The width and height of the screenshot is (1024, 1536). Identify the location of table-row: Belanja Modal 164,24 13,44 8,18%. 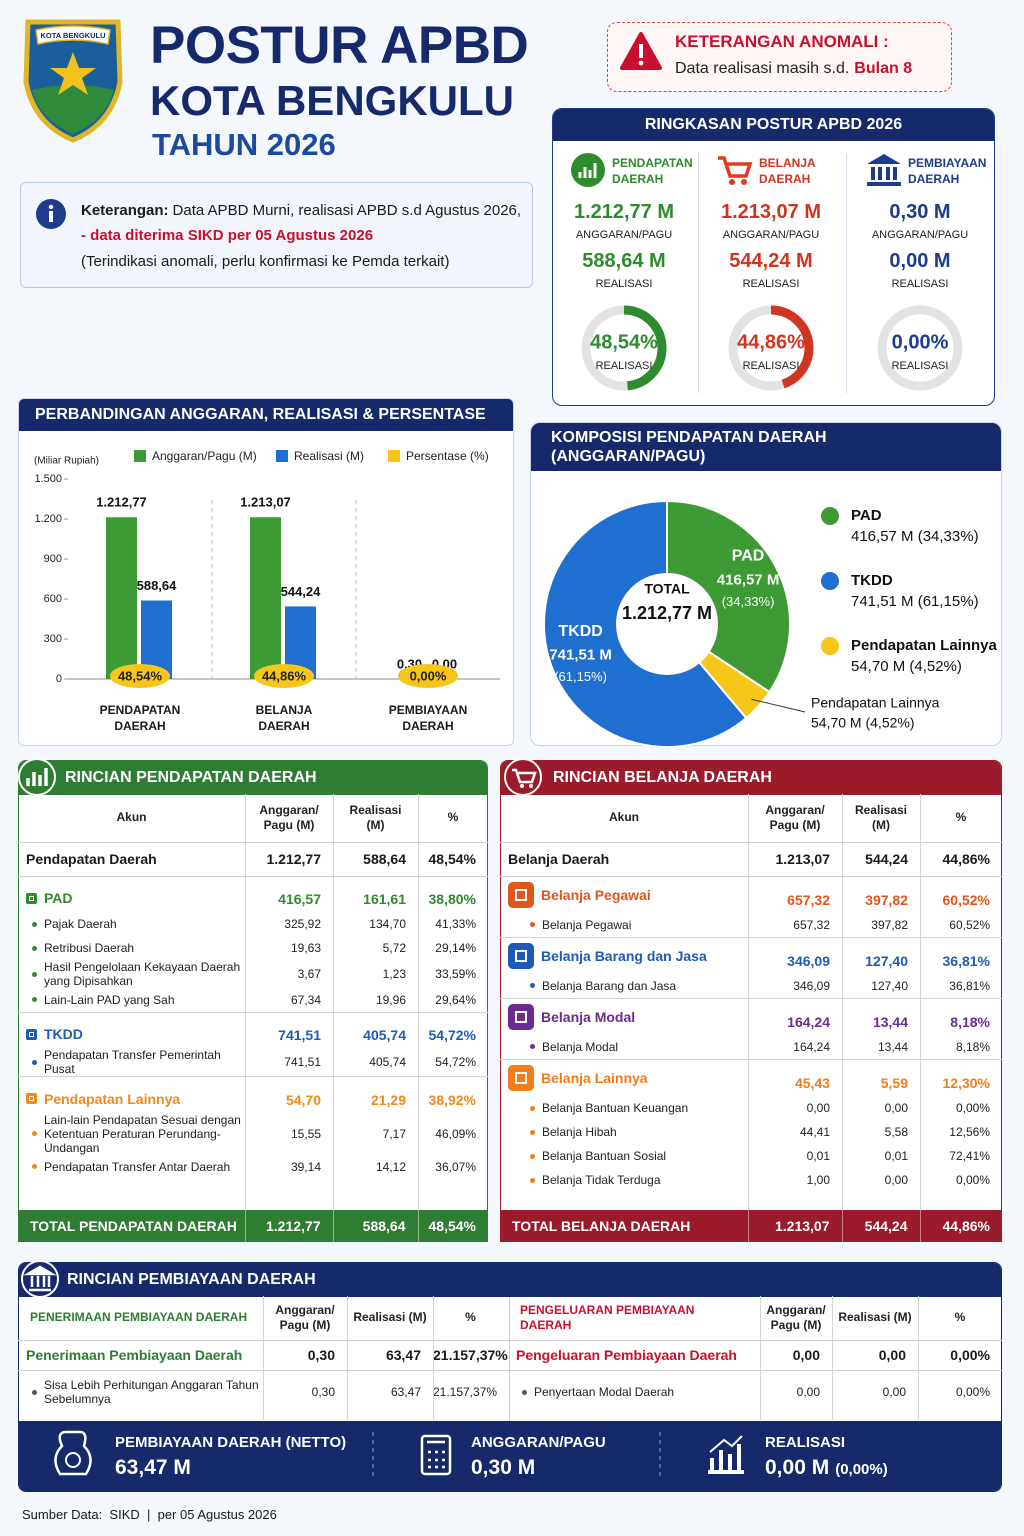
(751, 1016).